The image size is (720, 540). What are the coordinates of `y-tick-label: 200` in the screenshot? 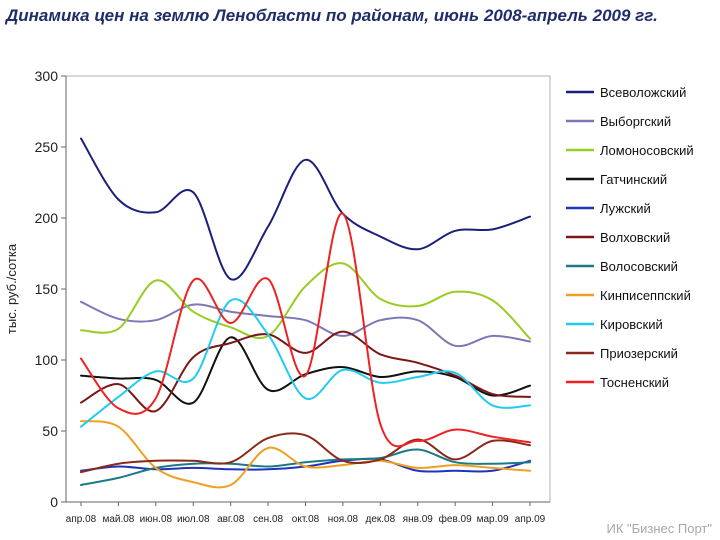 It's located at (47, 218).